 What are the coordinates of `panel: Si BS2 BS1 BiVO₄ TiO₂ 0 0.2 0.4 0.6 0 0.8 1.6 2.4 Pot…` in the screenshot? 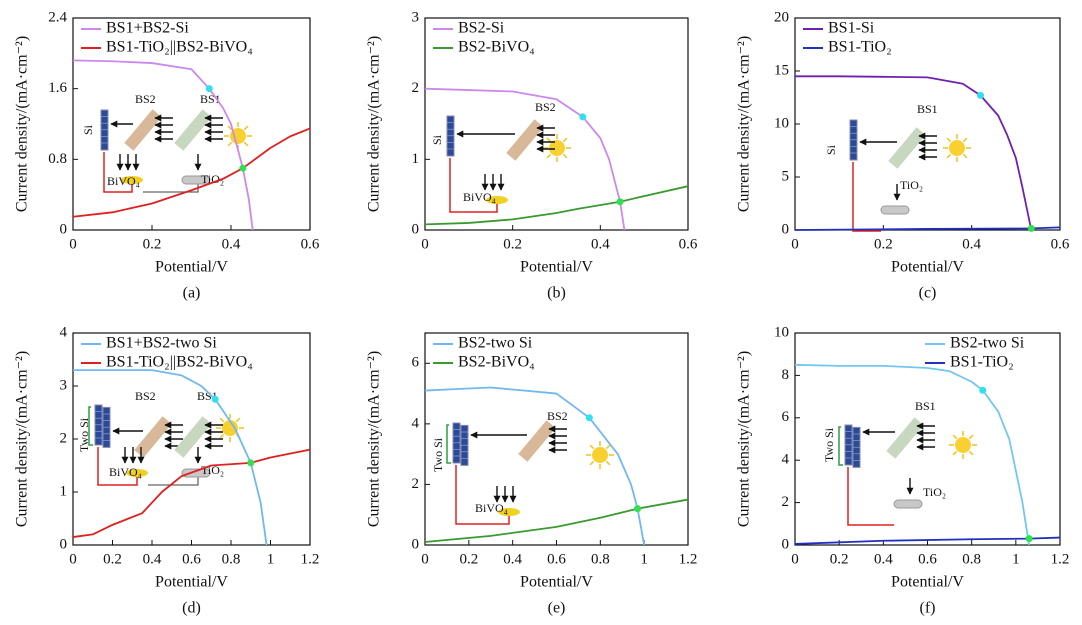 It's located at (167, 155).